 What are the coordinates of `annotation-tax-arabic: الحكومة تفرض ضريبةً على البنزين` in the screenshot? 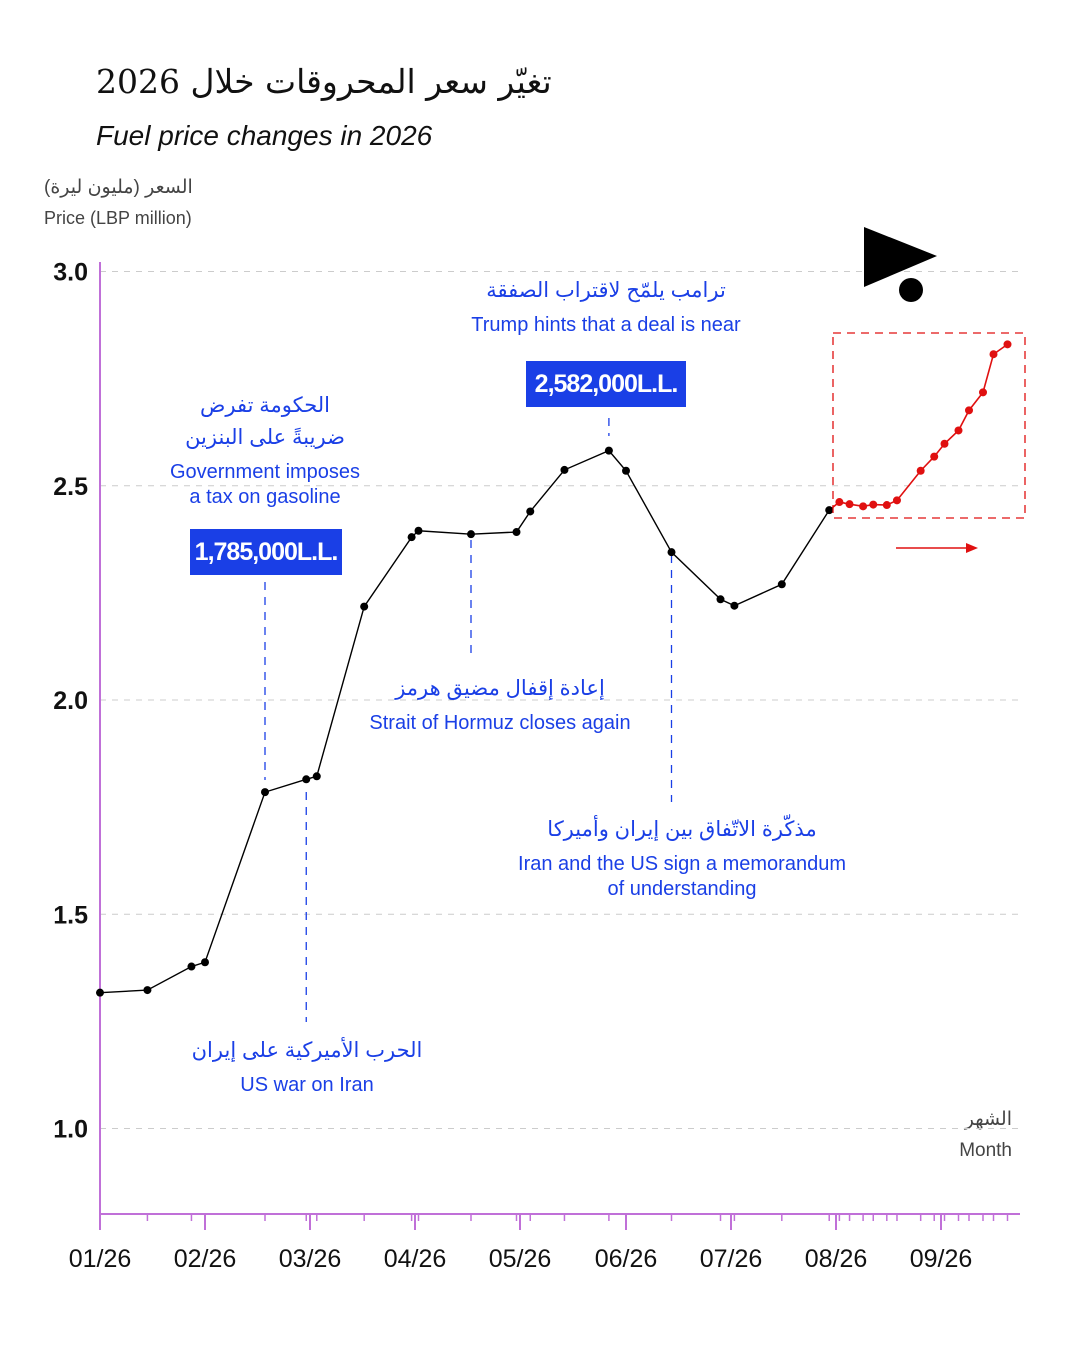 It's located at (265, 421).